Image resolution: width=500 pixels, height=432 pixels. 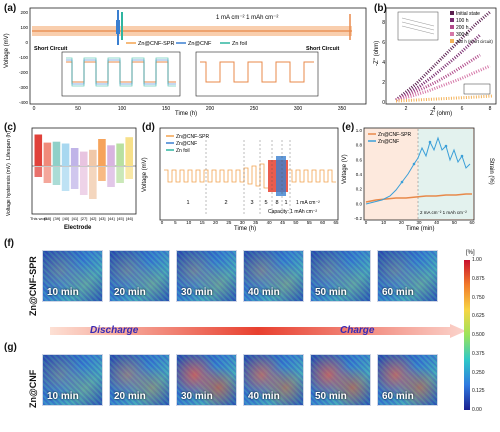 I want to click on x-ticks: 0 50 100 150 200 250 300 350, so click(x=190, y=109).